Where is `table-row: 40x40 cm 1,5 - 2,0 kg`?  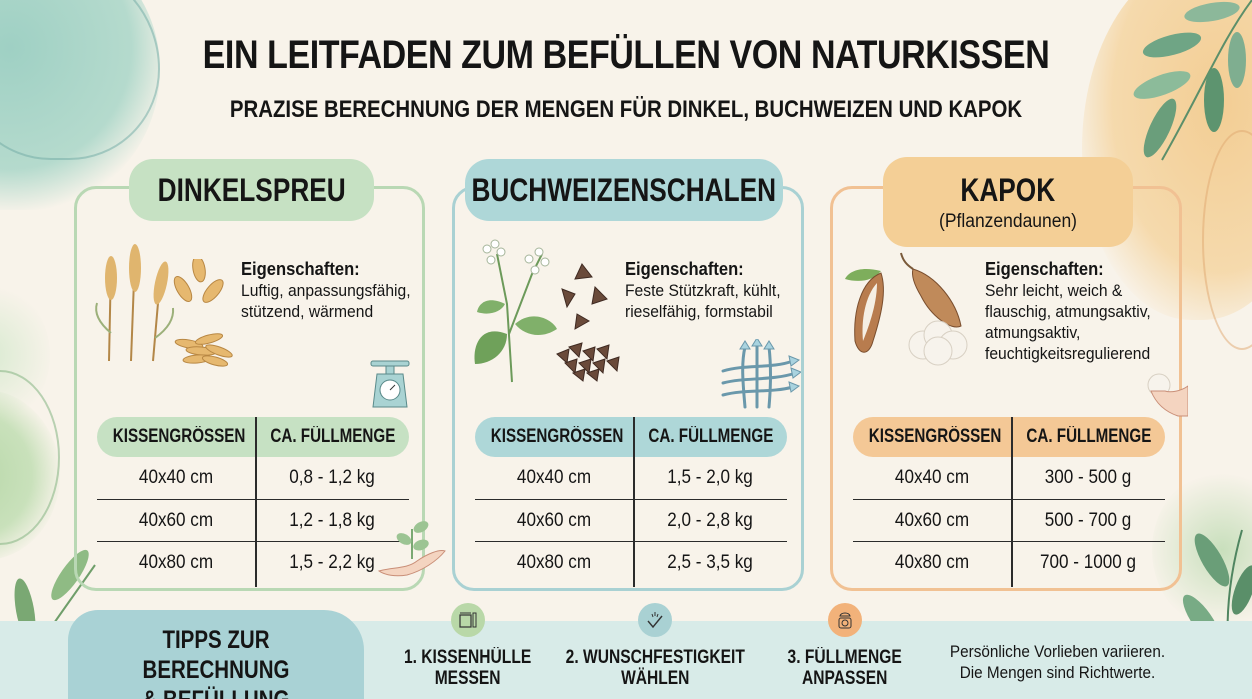
table-row: 40x40 cm 1,5 - 2,0 kg is located at coordinates (631, 478).